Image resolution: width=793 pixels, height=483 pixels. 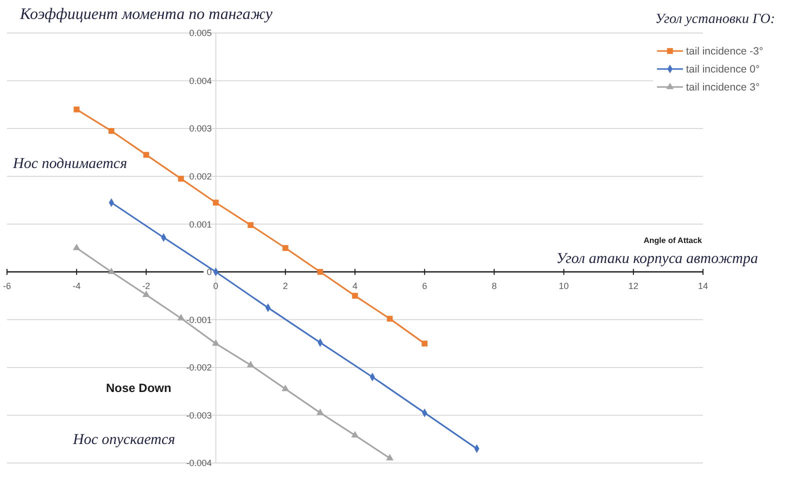 What do you see at coordinates (70, 164) in the screenshot?
I see `annotation: Нос поднимается` at bounding box center [70, 164].